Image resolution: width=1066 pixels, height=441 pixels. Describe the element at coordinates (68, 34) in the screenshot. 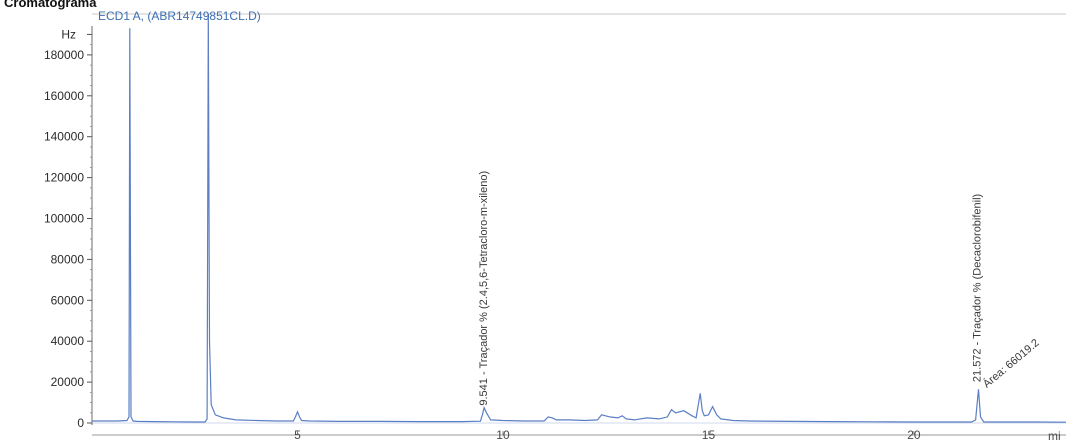

I see `y-axis-unit-label: Hz` at that location.